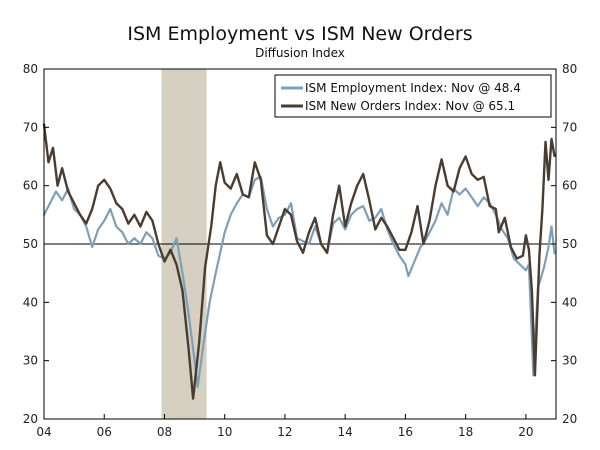  I want to click on x-tick-label: 16, so click(405, 432).